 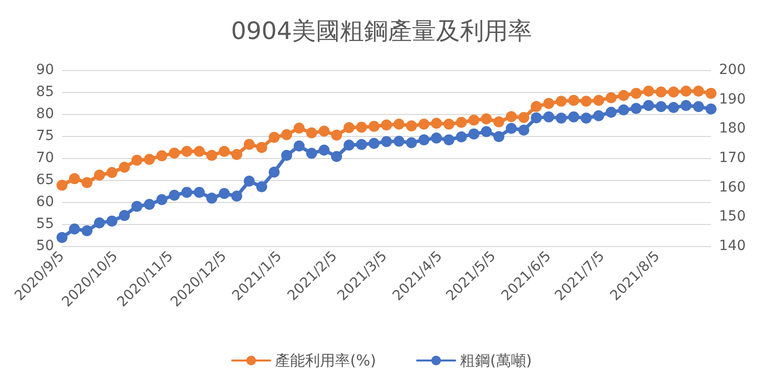 What do you see at coordinates (381, 31) in the screenshot?
I see `chart-title: 0904美國粗鋼產量及利用率` at bounding box center [381, 31].